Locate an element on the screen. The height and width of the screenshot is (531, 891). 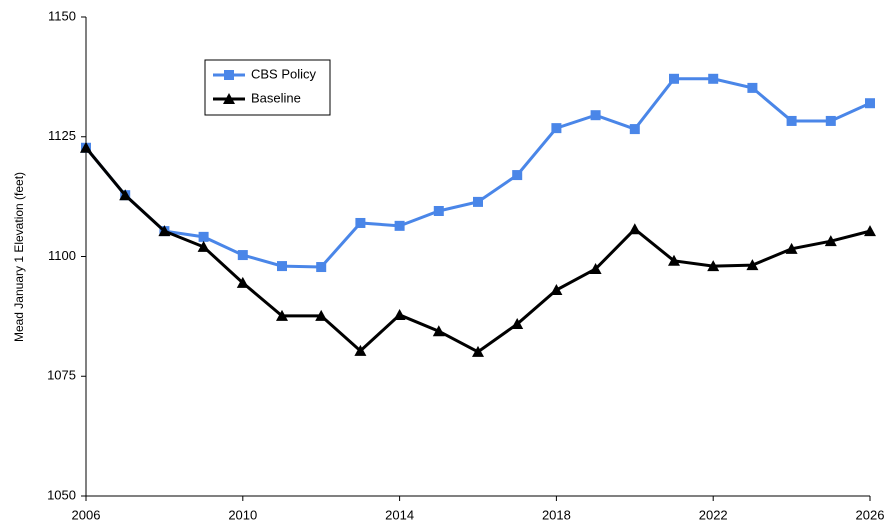
x-tick-label: 2010 is located at coordinates (242, 514).